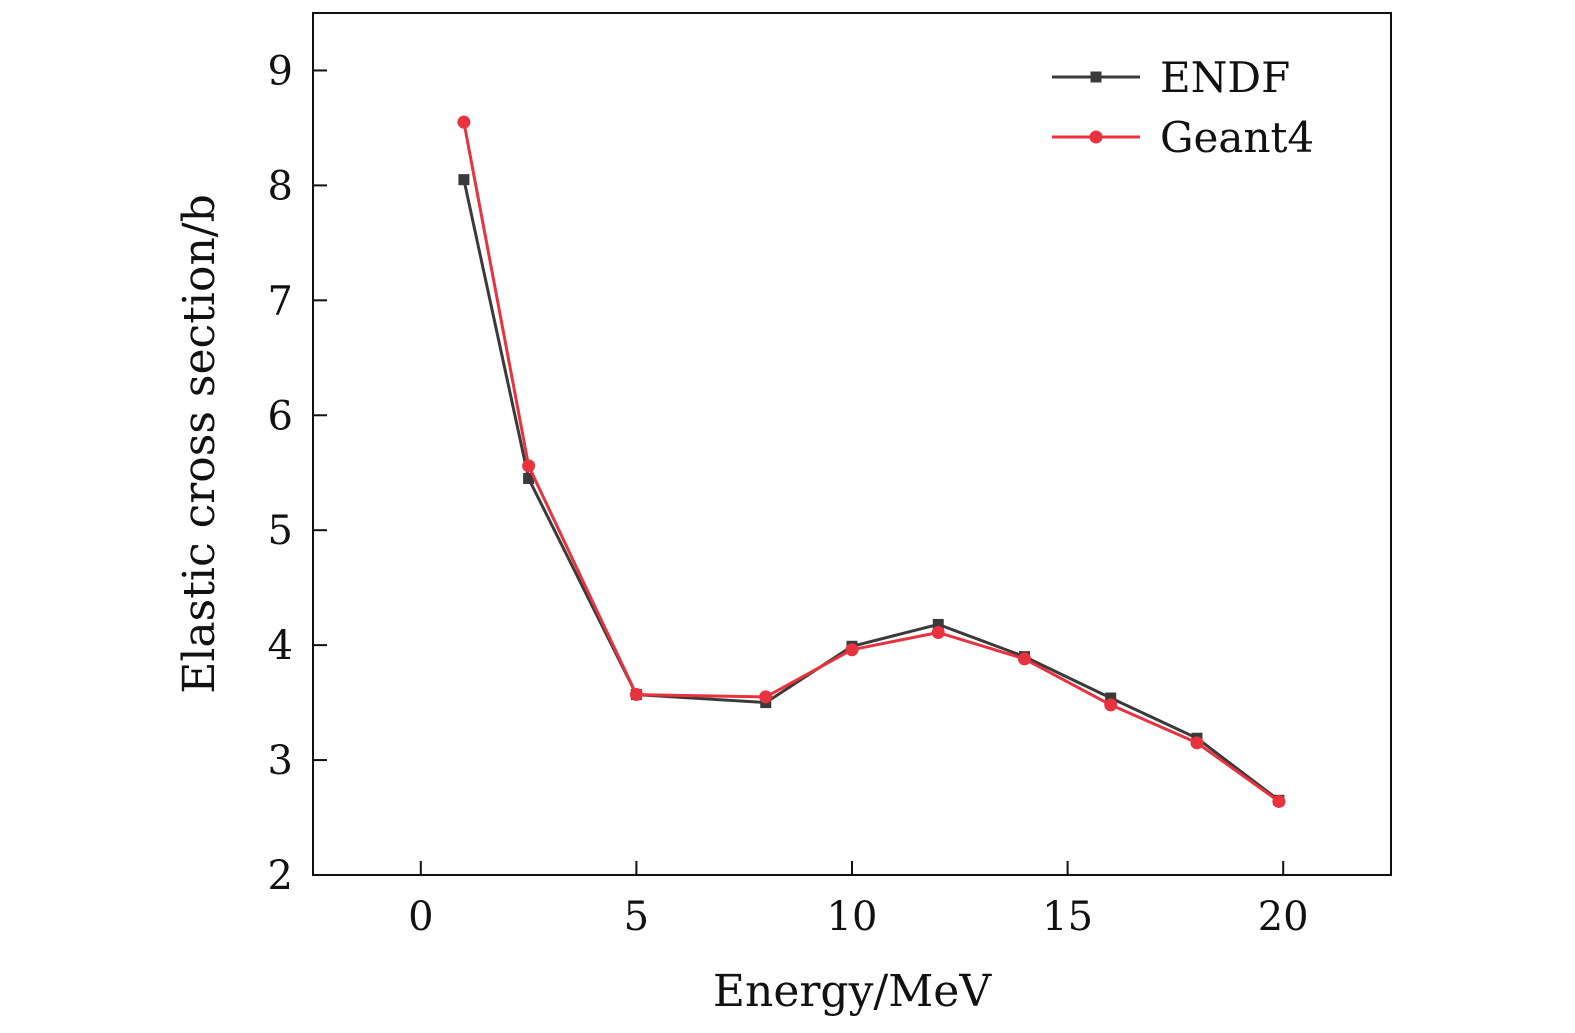 The height and width of the screenshot is (1033, 1575). What do you see at coordinates (280, 71) in the screenshot?
I see `y-tick-label: 9` at bounding box center [280, 71].